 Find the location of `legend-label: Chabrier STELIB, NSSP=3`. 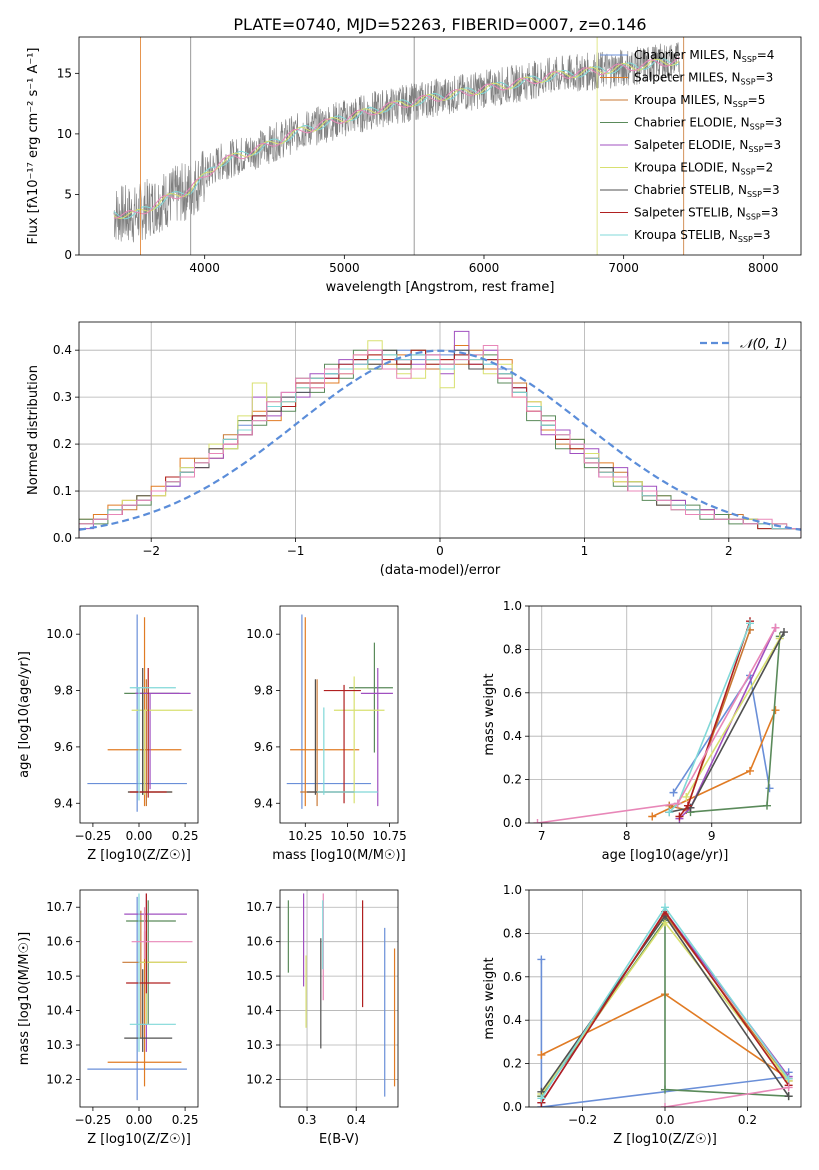

legend-label: Chabrier STELIB, NSSP=3 is located at coordinates (707, 191).